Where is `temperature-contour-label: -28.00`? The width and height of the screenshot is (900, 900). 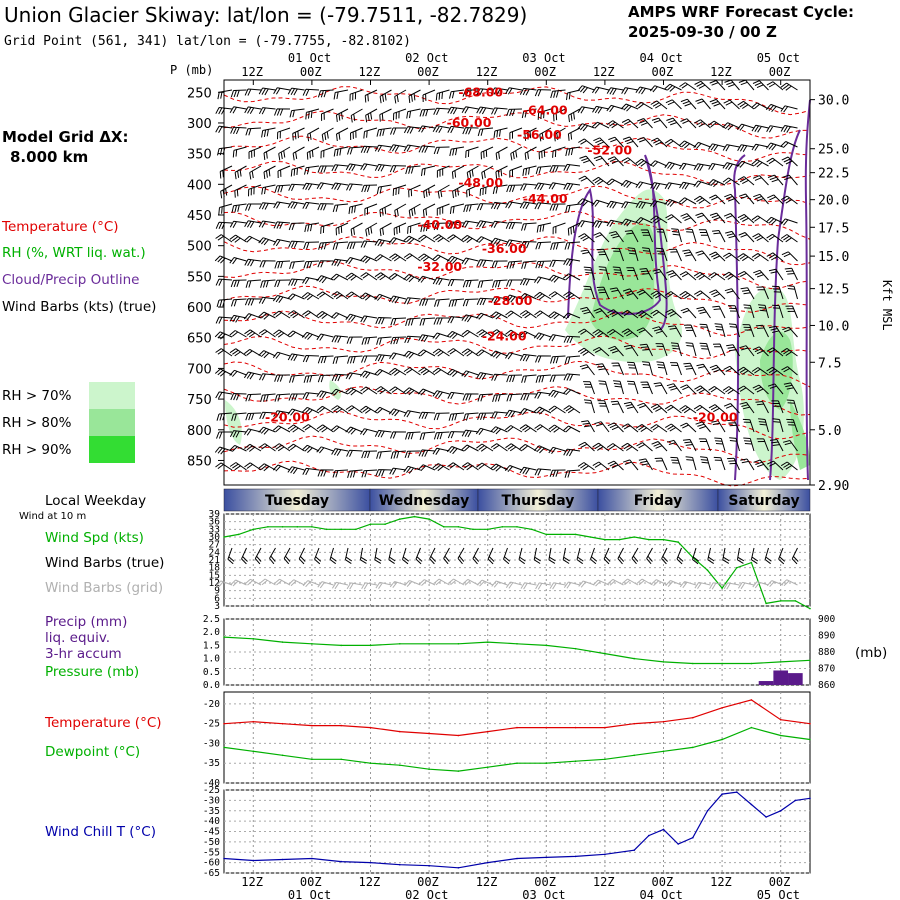
temperature-contour-label: -28.00 is located at coordinates (510, 300).